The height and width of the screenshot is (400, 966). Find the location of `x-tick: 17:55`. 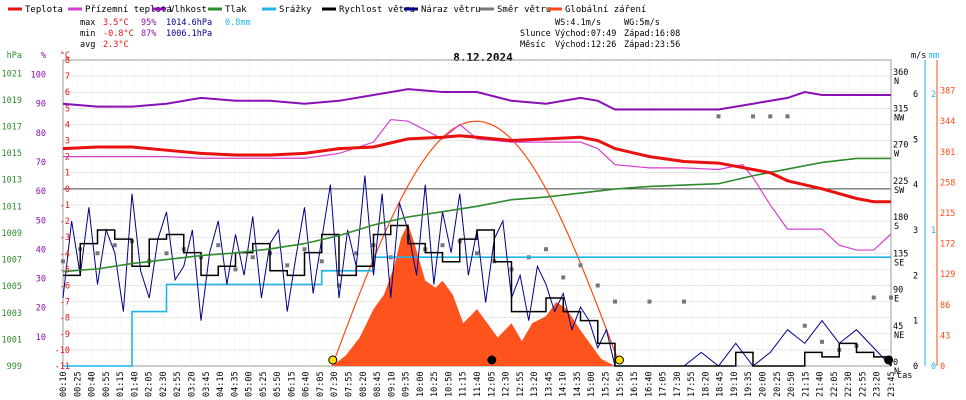

x-tick: 17:55 is located at coordinates (692, 384).